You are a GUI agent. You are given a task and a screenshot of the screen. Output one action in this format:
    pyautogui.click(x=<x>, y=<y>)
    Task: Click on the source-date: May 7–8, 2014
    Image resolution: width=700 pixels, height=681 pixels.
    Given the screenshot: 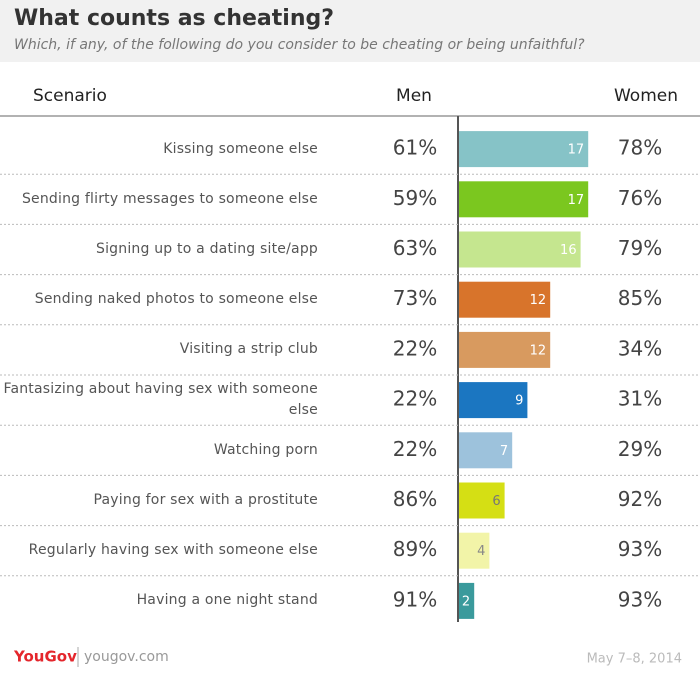 What is the action you would take?
    pyautogui.click(x=634, y=659)
    